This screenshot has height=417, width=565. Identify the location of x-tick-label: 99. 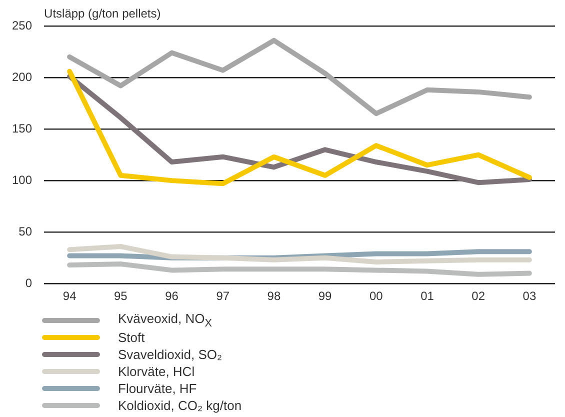
(325, 296).